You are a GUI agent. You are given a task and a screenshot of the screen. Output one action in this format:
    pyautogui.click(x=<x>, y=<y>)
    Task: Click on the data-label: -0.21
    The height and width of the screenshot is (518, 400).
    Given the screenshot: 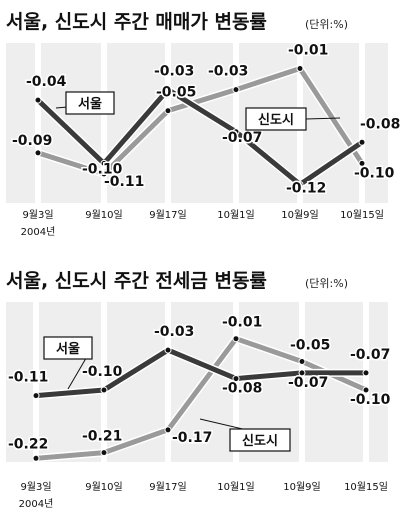 What is the action you would take?
    pyautogui.click(x=102, y=437)
    